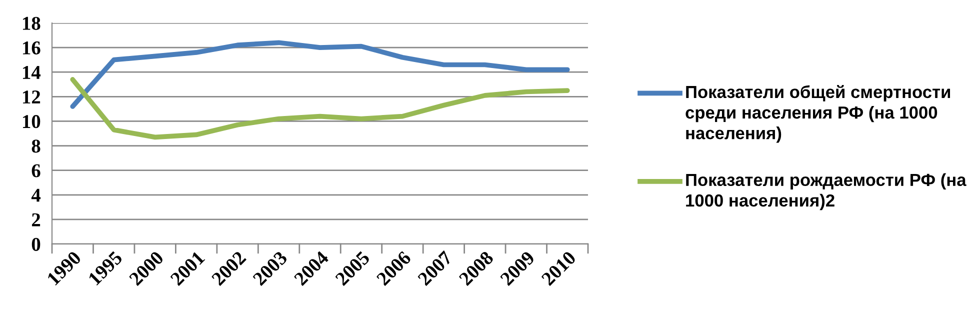 The height and width of the screenshot is (327, 972). What do you see at coordinates (31, 23) in the screenshot?
I see `y-tick-label: 18` at bounding box center [31, 23].